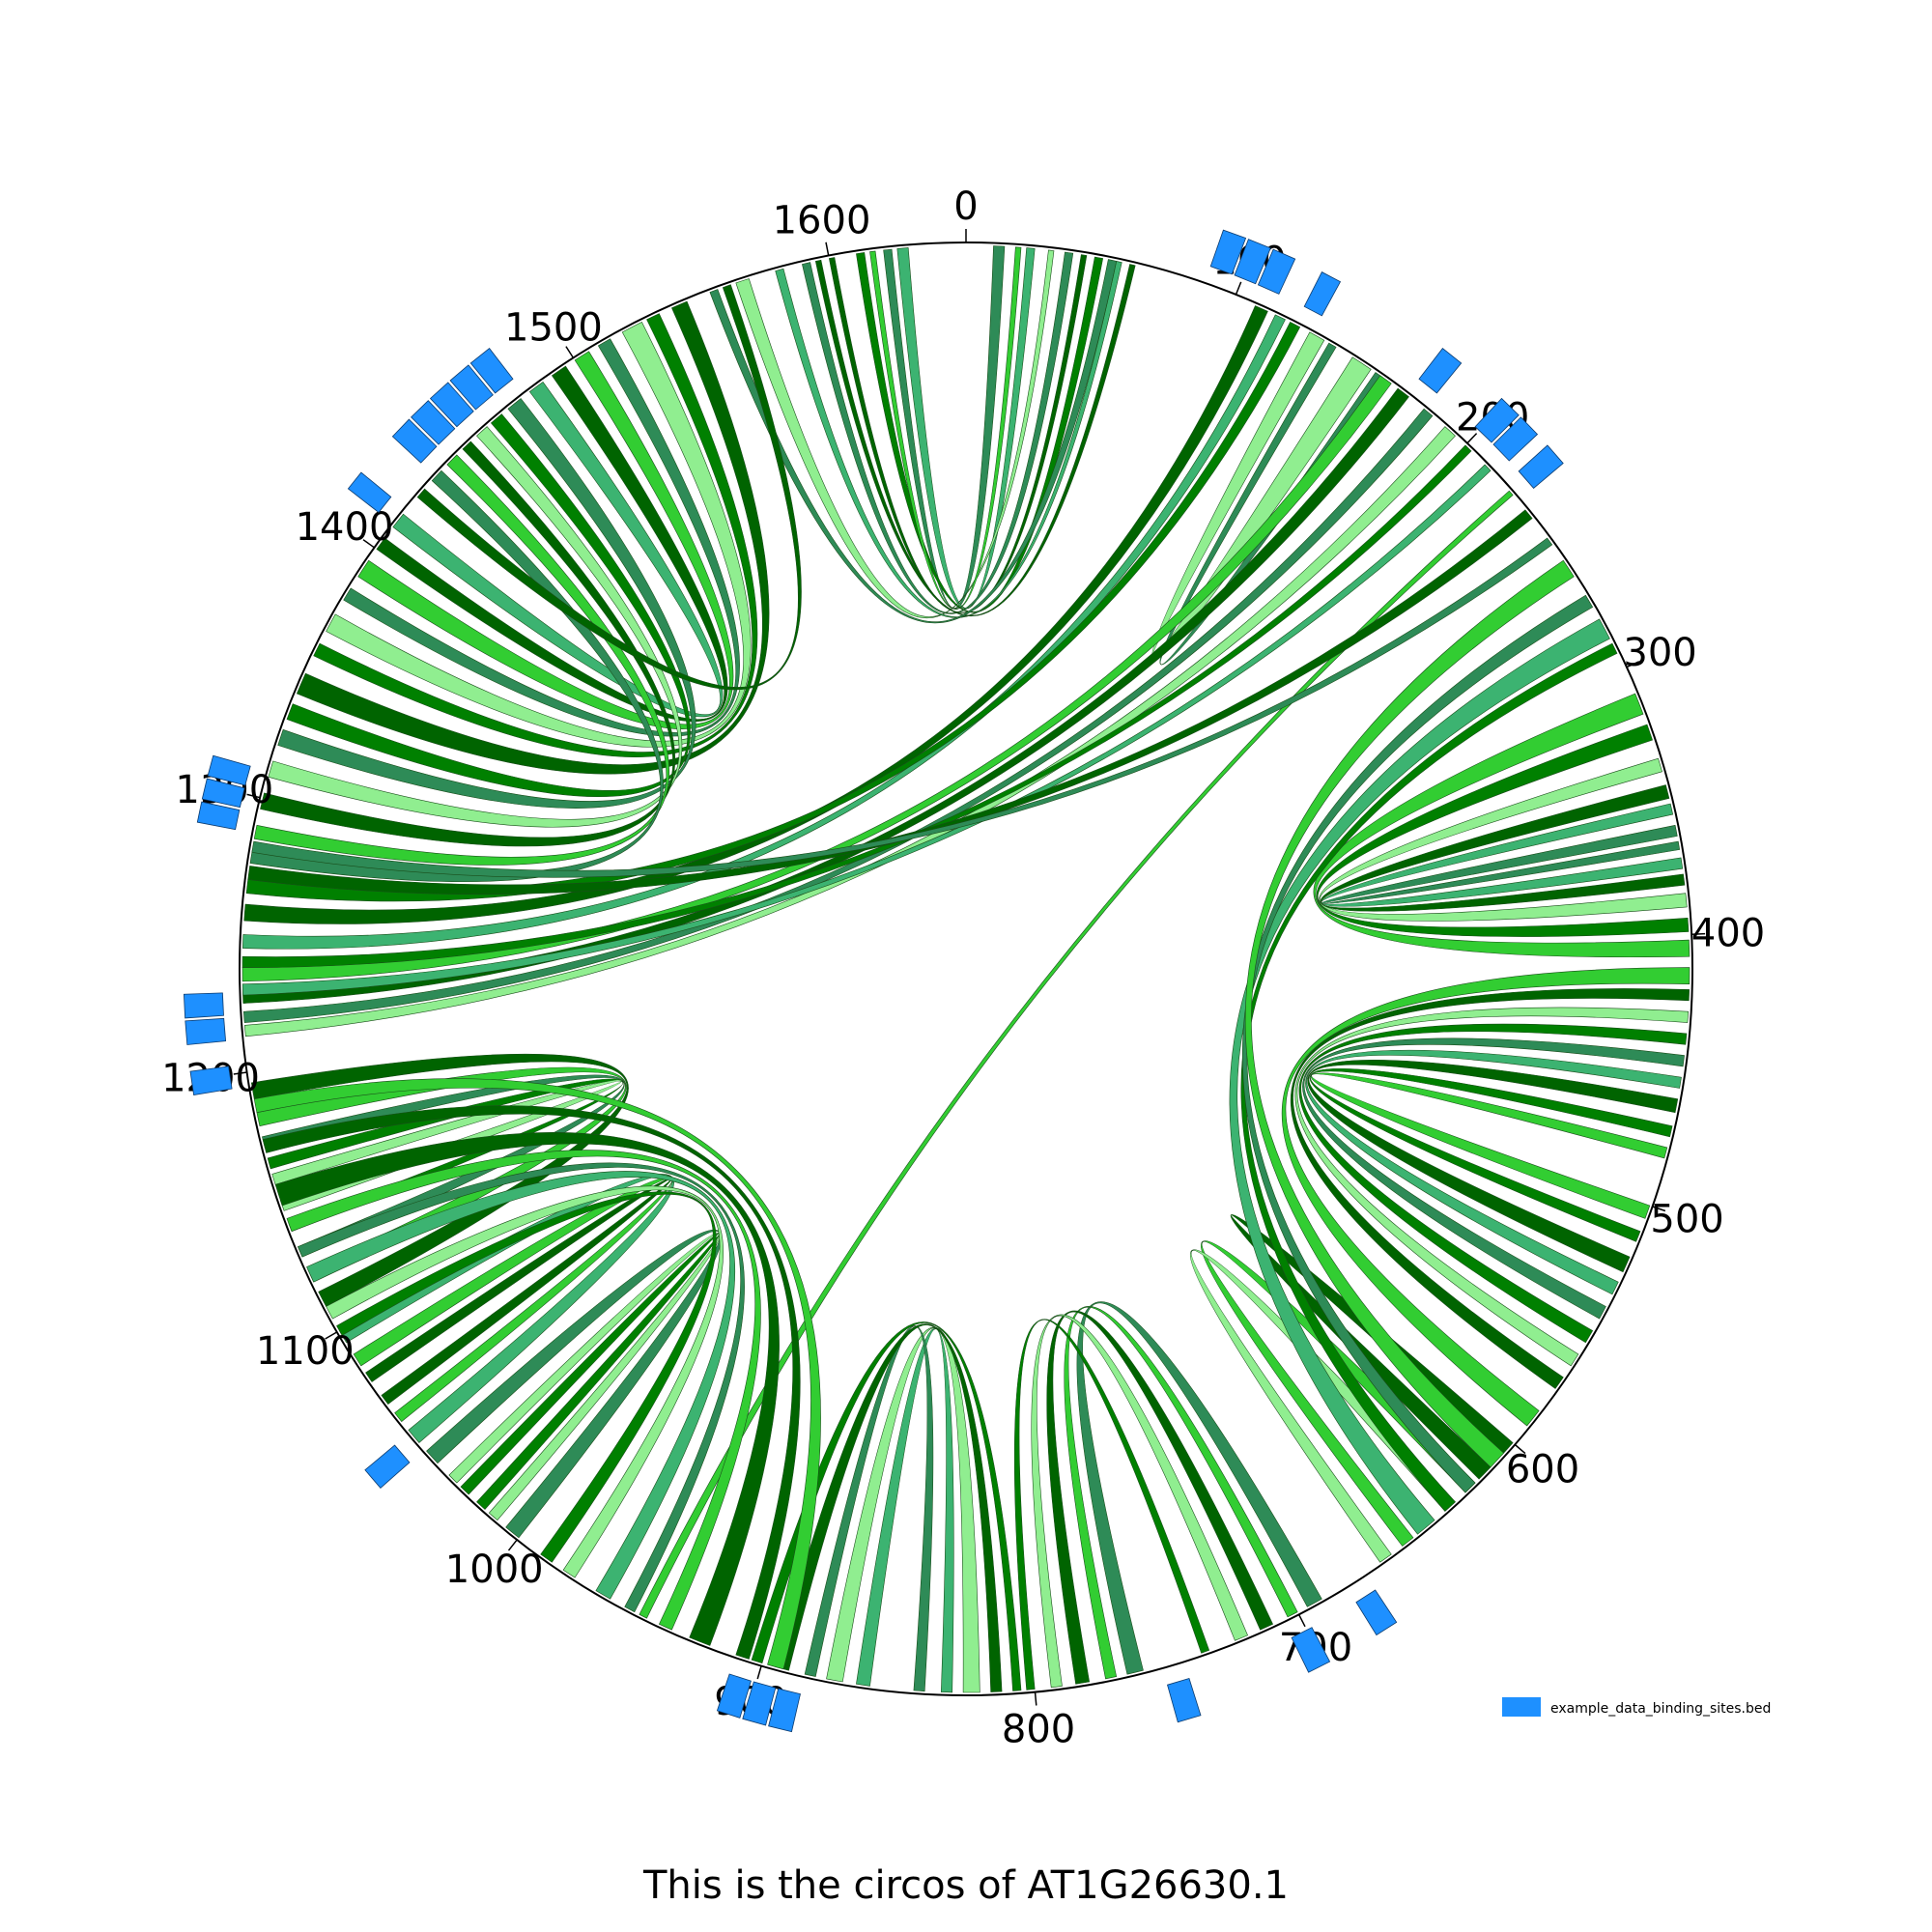  I want to click on legend-swatch, so click(1521, 1707).